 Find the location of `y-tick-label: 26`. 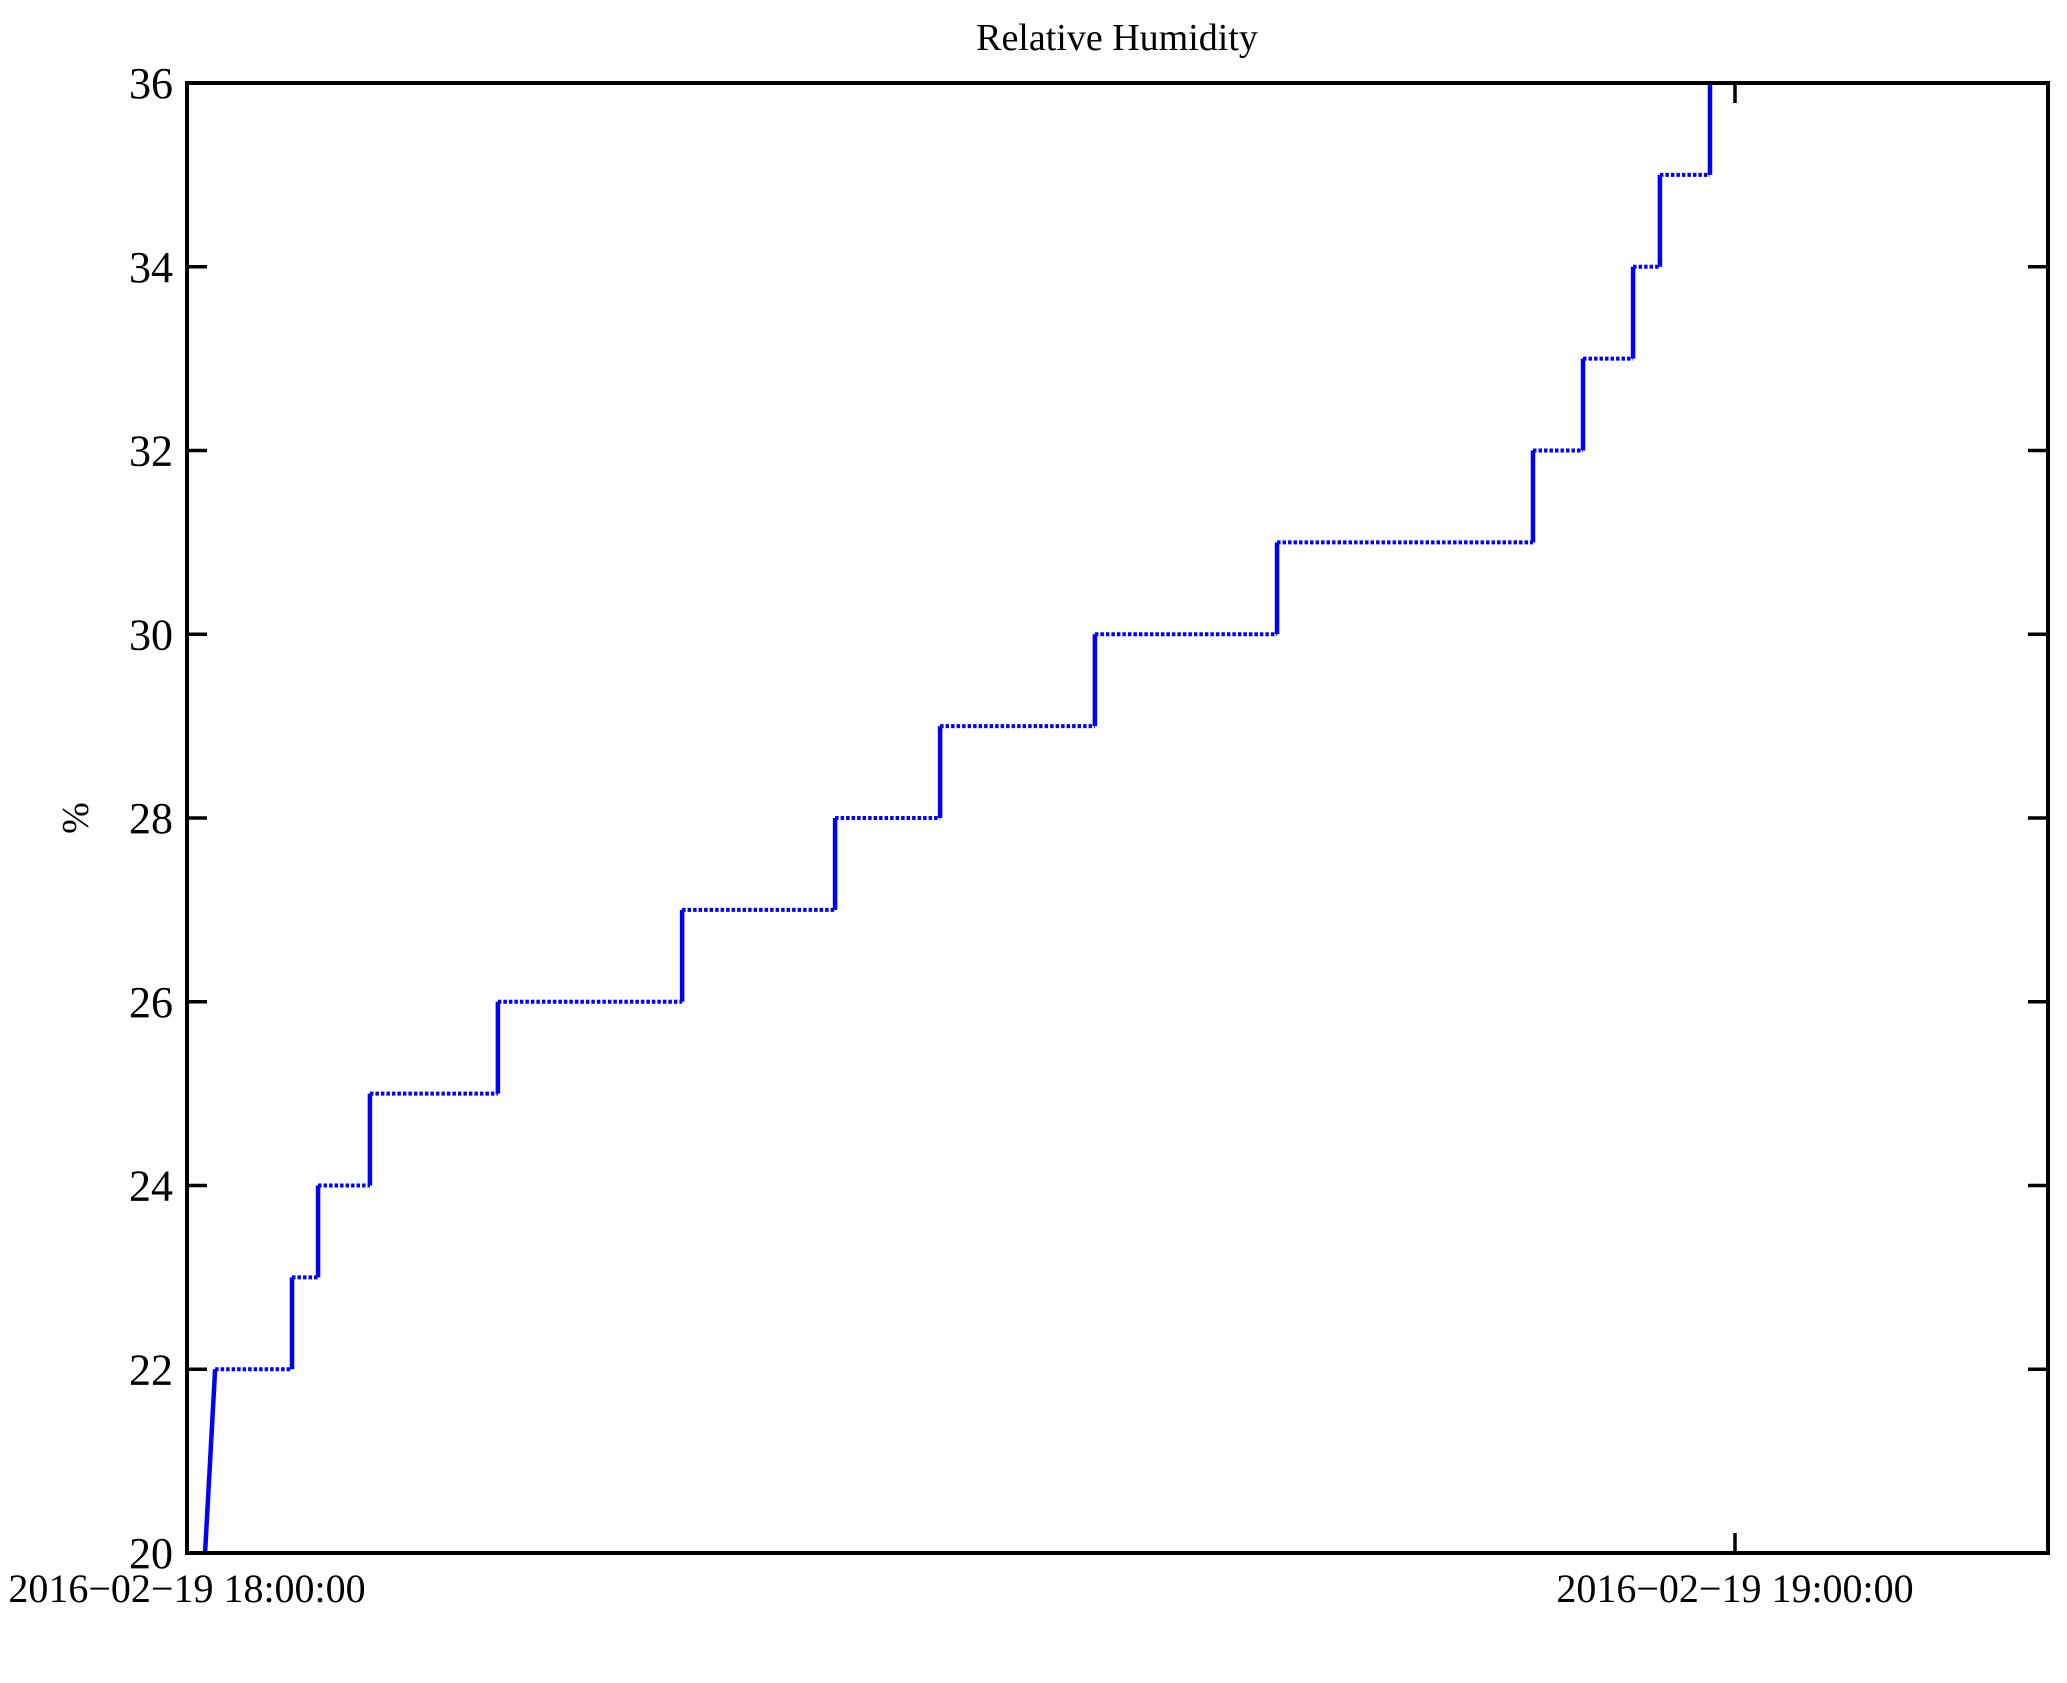

y-tick-label: 26 is located at coordinates (151, 1002).